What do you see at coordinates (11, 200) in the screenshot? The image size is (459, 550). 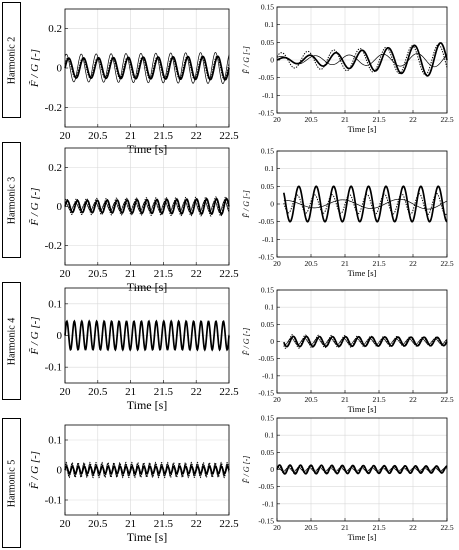 I see `row-label-harmonic-3: Harmonic 3` at bounding box center [11, 200].